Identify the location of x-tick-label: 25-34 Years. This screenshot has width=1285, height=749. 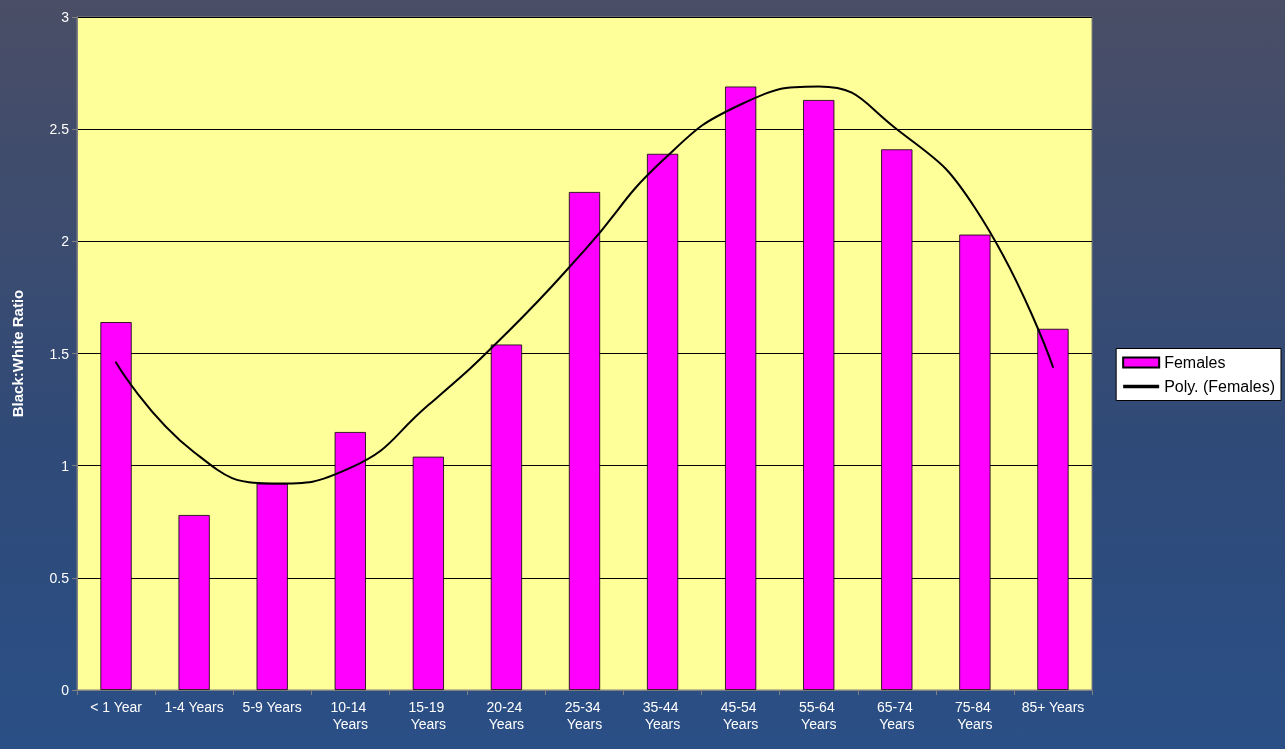
(584, 715).